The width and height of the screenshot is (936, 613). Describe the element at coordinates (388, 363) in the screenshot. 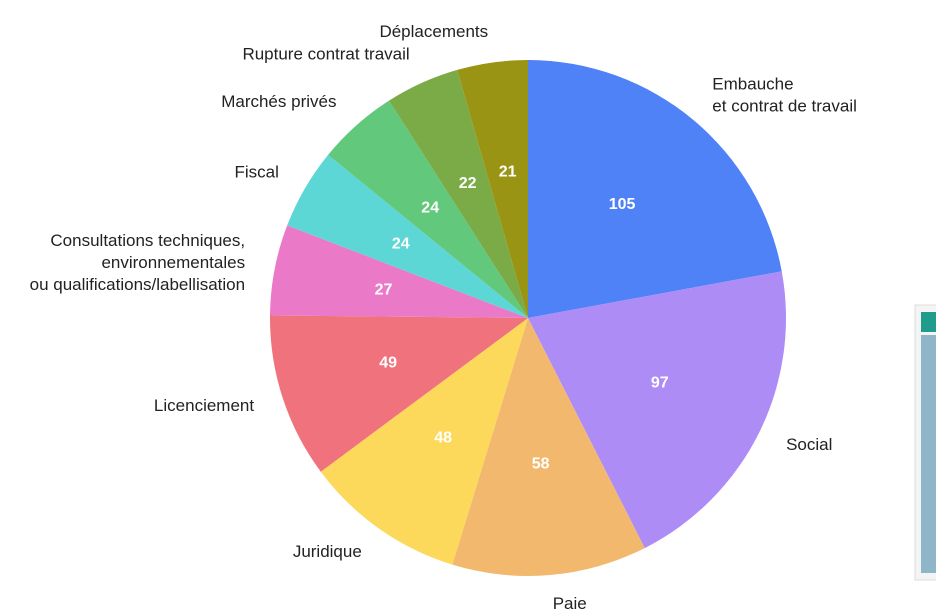

I see `value-label: 49` at that location.